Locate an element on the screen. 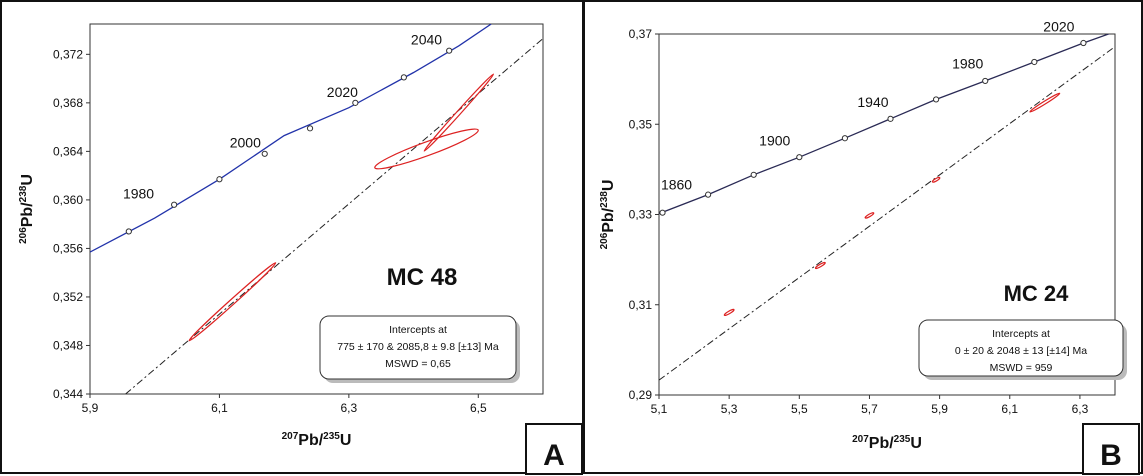  y-tick-label: 0,360 is located at coordinates (68, 200).